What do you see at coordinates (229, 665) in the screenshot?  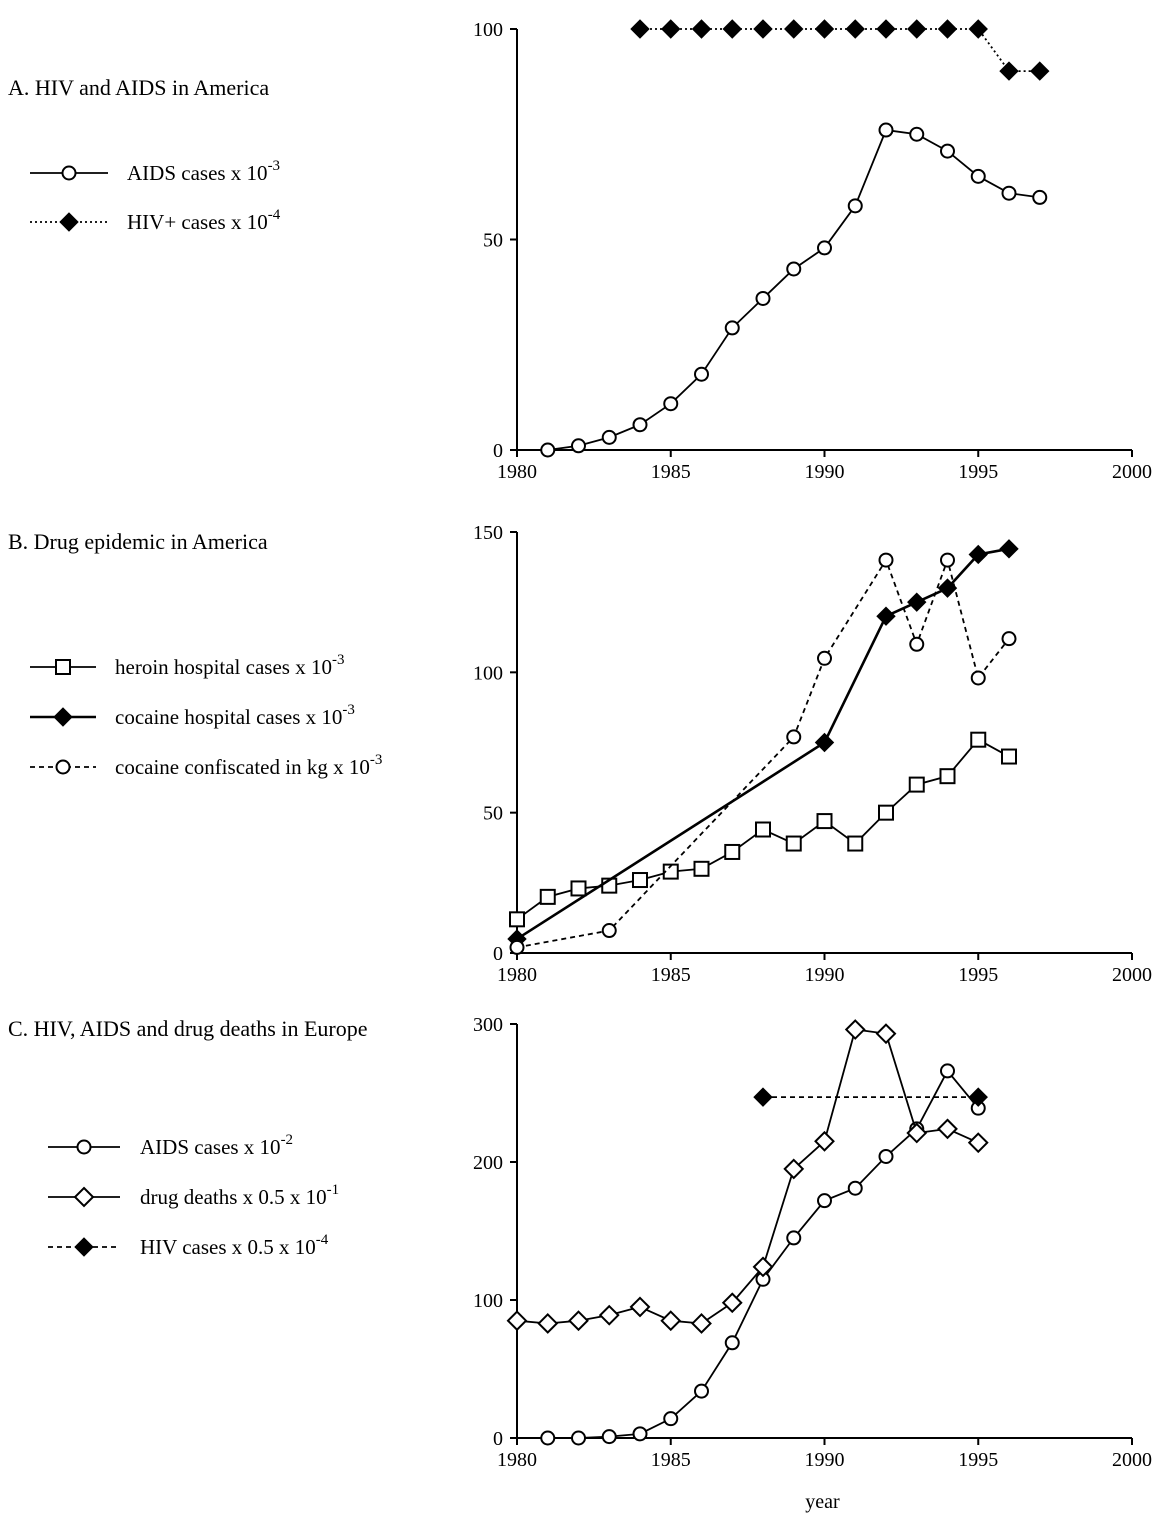 I see `legend-label: heroin hospital cases x 10-3` at bounding box center [229, 665].